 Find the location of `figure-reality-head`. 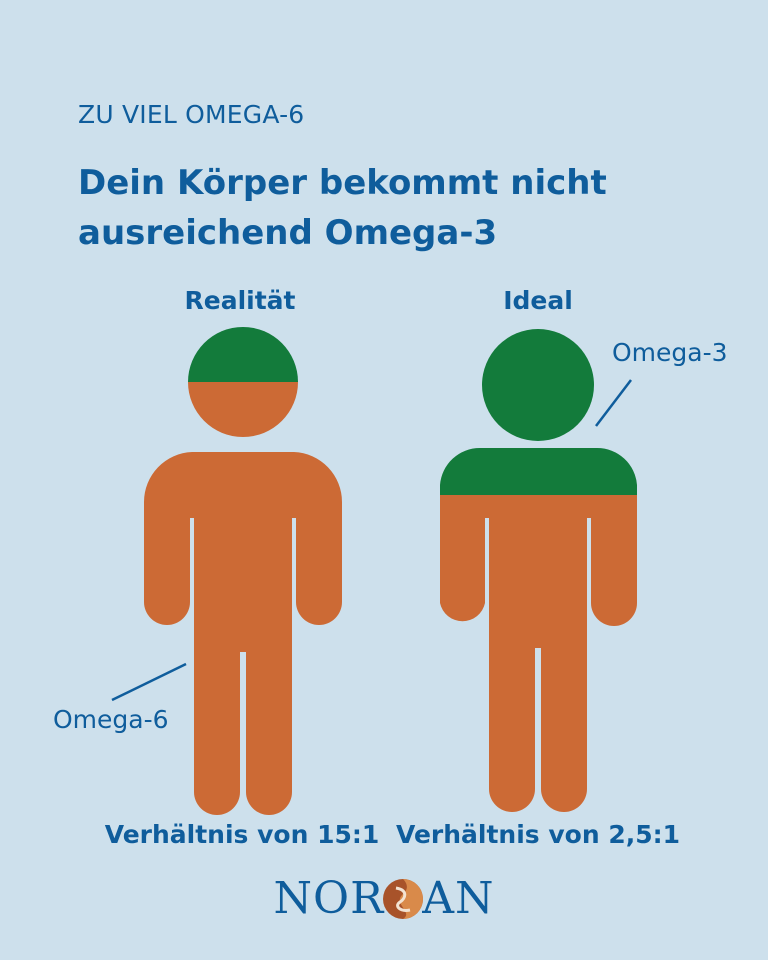

figure-reality-head is located at coordinates (243, 382).